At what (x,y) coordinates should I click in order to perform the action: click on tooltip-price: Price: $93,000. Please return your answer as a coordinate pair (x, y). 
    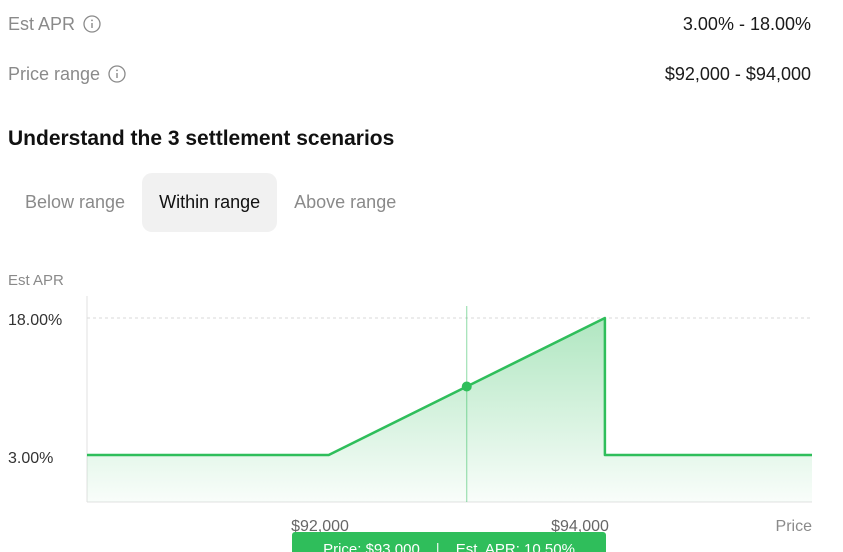
    Looking at the image, I should click on (371, 546).